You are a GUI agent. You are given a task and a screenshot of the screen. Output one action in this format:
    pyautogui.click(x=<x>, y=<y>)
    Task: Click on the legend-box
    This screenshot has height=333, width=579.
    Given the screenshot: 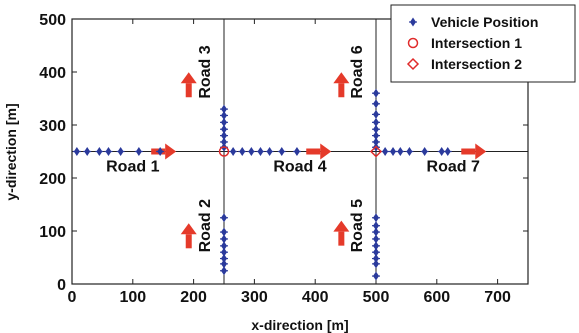 What is the action you would take?
    pyautogui.click(x=483, y=43)
    